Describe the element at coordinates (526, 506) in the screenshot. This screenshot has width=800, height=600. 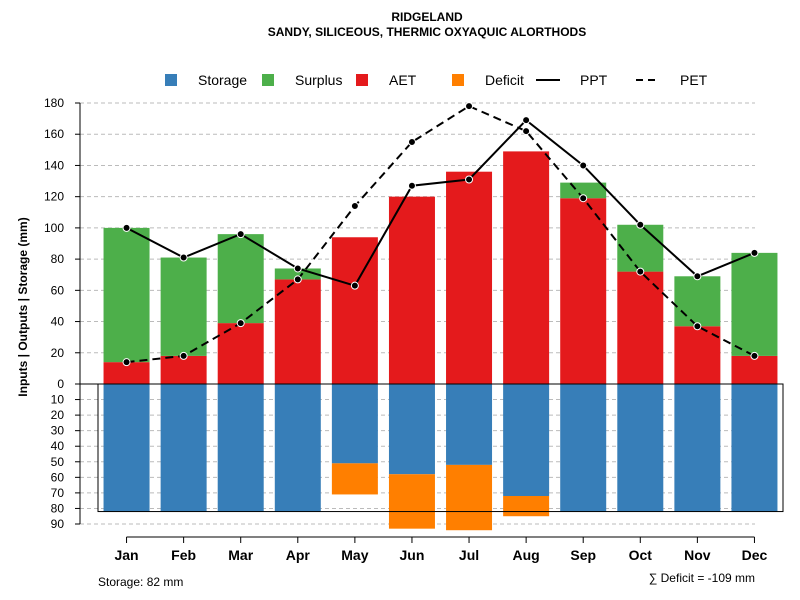
I see `bar-deficit-aug` at that location.